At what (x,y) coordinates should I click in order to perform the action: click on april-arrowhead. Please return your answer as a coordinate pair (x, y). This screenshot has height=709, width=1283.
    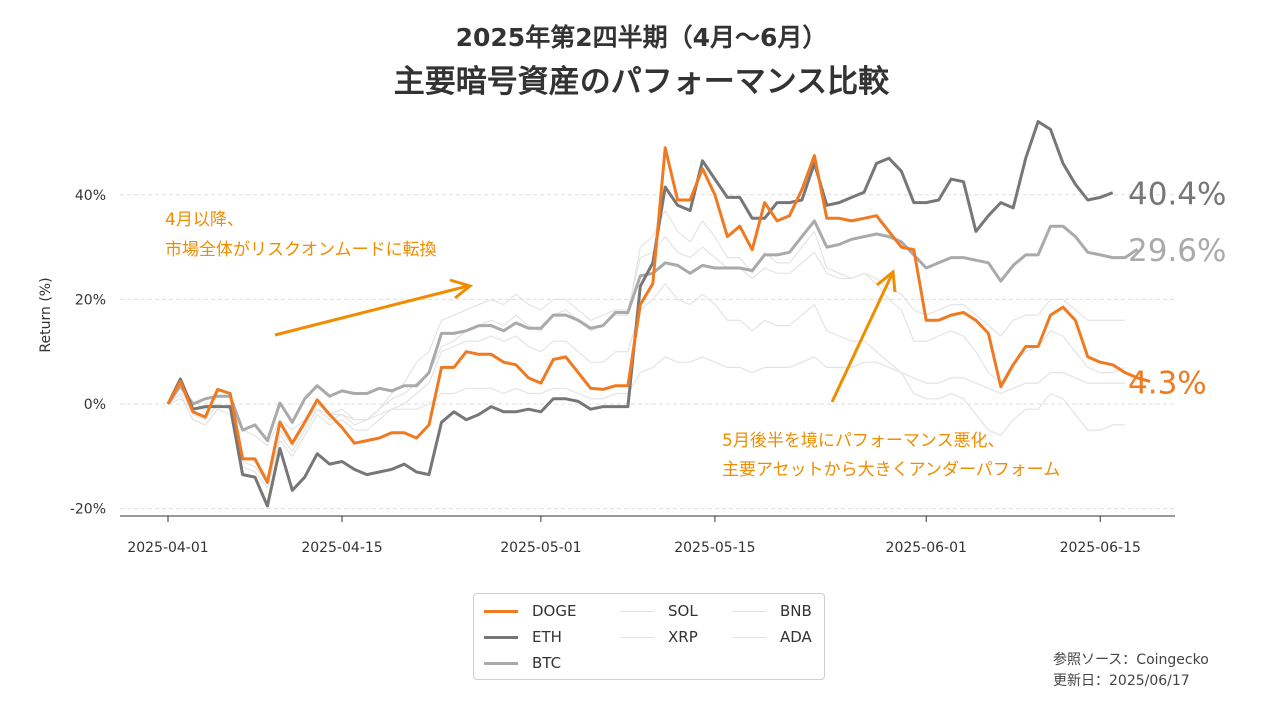
    Looking at the image, I should click on (461, 289).